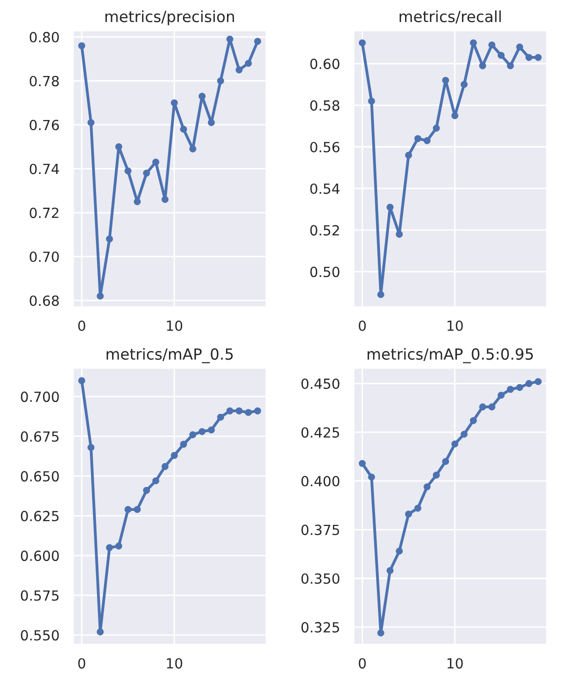 This screenshot has height=675, width=561. I want to click on chart-title: metrics/recall, so click(450, 17).